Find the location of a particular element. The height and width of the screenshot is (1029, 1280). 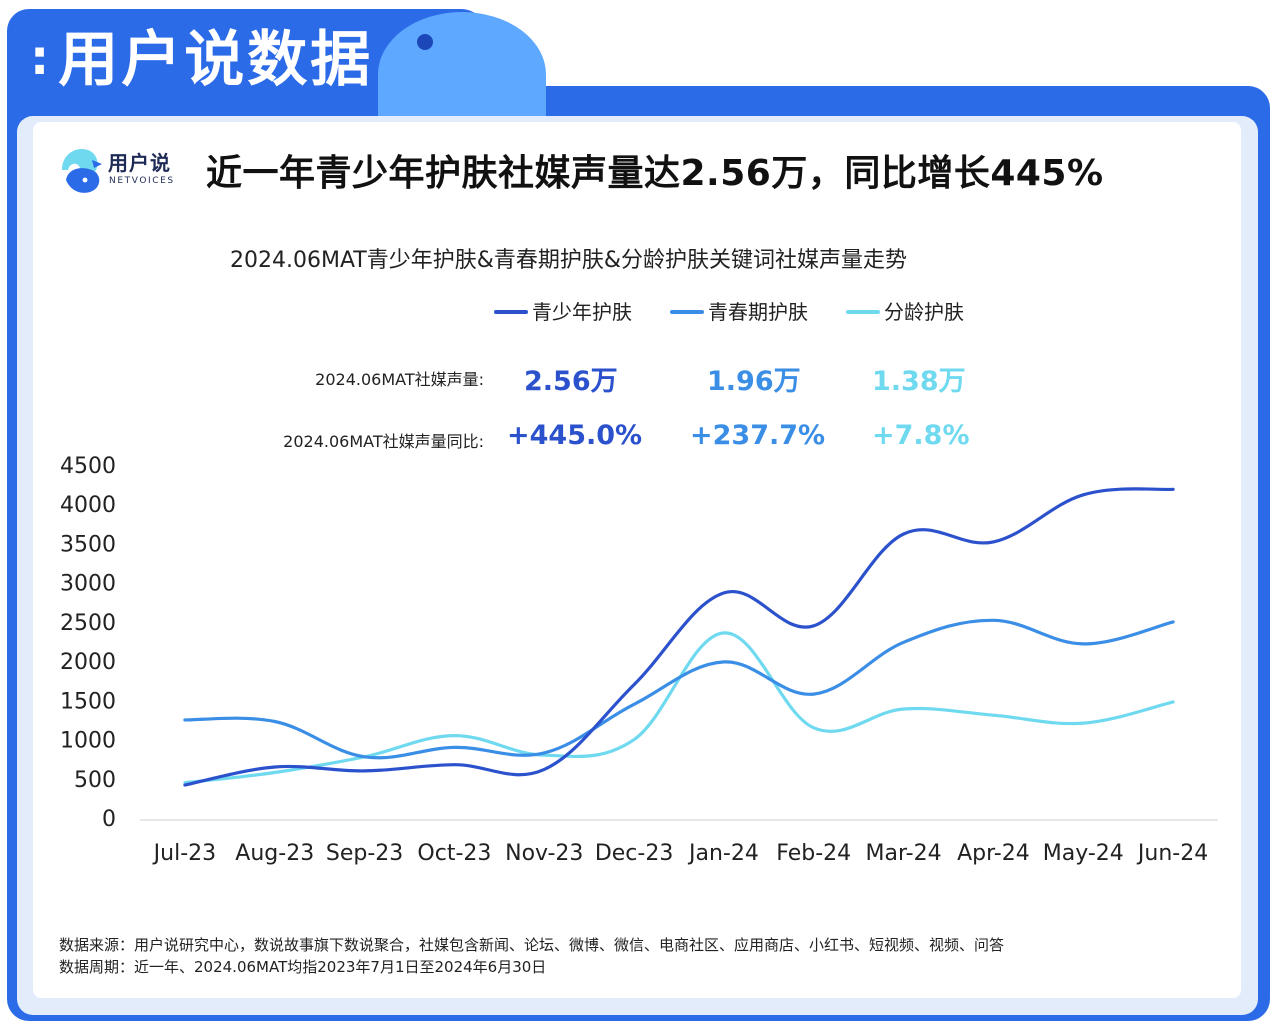

legend-item-series-2: 青春期护肤 is located at coordinates (739, 312).